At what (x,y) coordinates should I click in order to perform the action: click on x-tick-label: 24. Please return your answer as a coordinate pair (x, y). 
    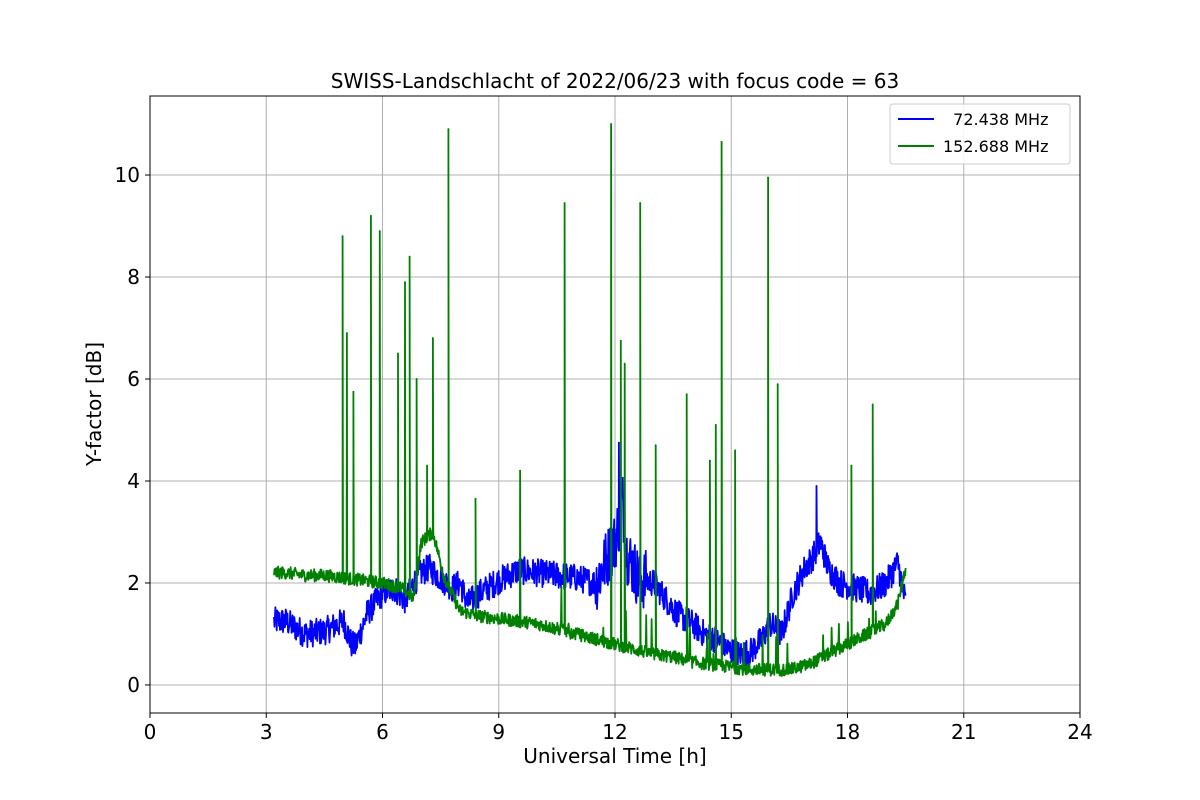
    Looking at the image, I should click on (1079, 732).